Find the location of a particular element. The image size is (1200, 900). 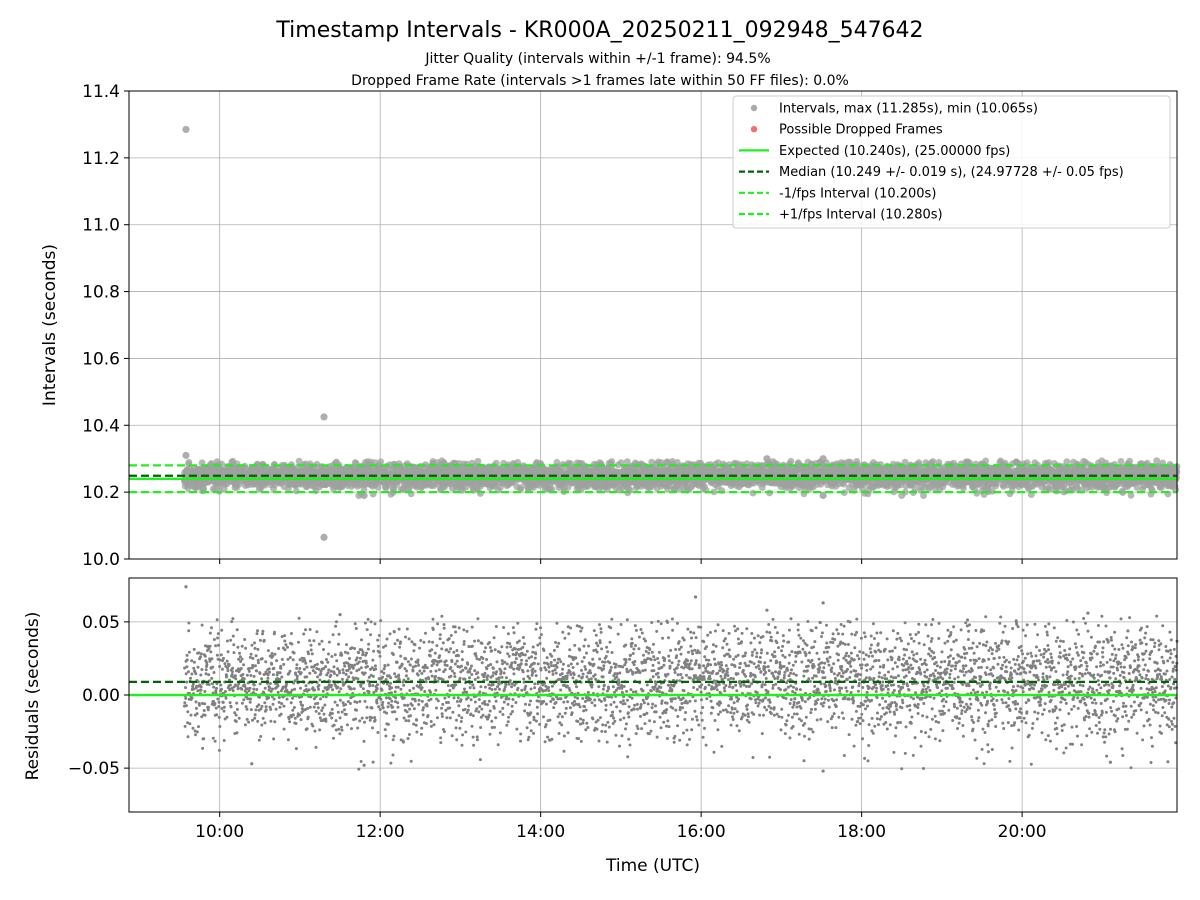

legend-label-4: -1/fps Interval (10.200s) is located at coordinates (857, 193).